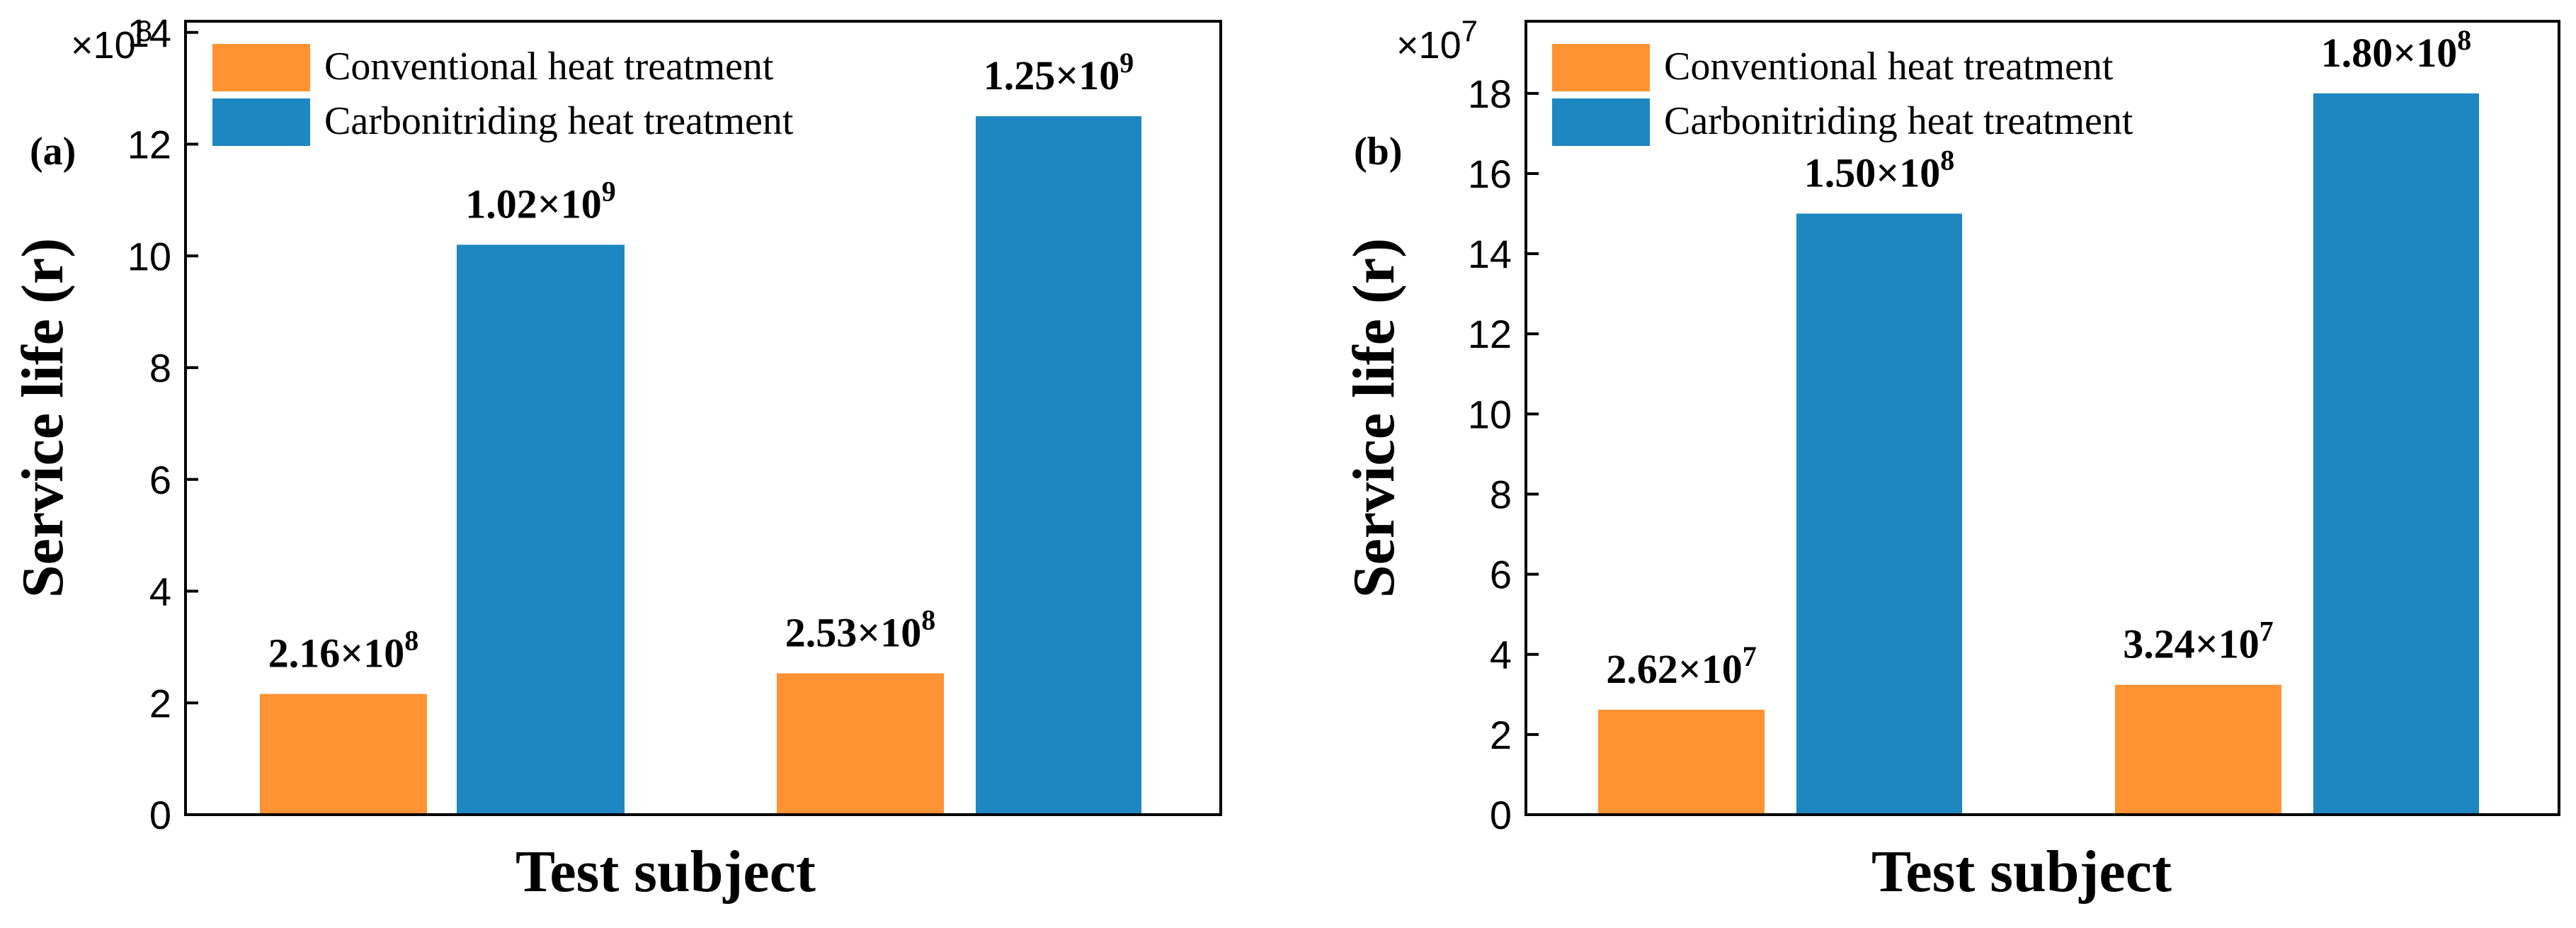 The height and width of the screenshot is (928, 2576). Describe the element at coordinates (1470, 30) in the screenshot. I see `axis-multiplier-exponent: 7` at that location.